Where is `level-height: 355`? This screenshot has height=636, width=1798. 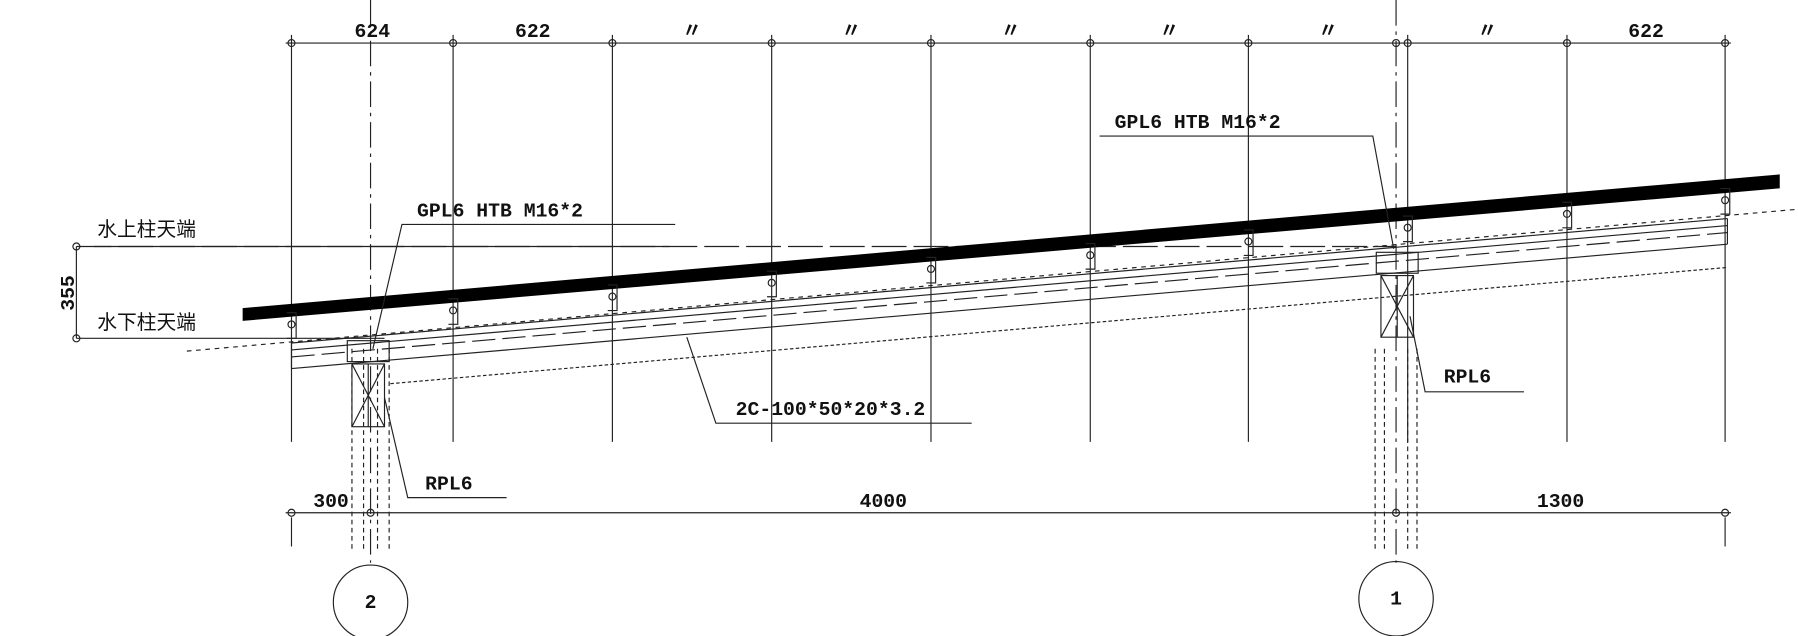 level-height: 355 is located at coordinates (69, 293).